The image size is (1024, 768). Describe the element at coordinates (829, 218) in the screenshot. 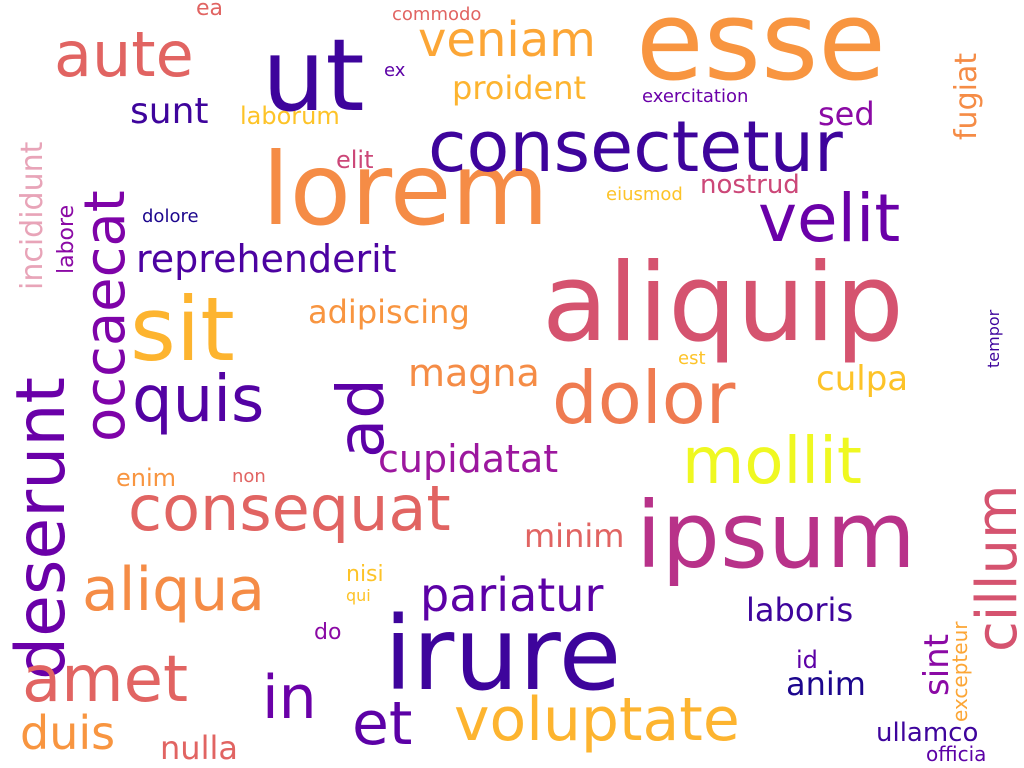

I see `cloud-word: velit` at that location.